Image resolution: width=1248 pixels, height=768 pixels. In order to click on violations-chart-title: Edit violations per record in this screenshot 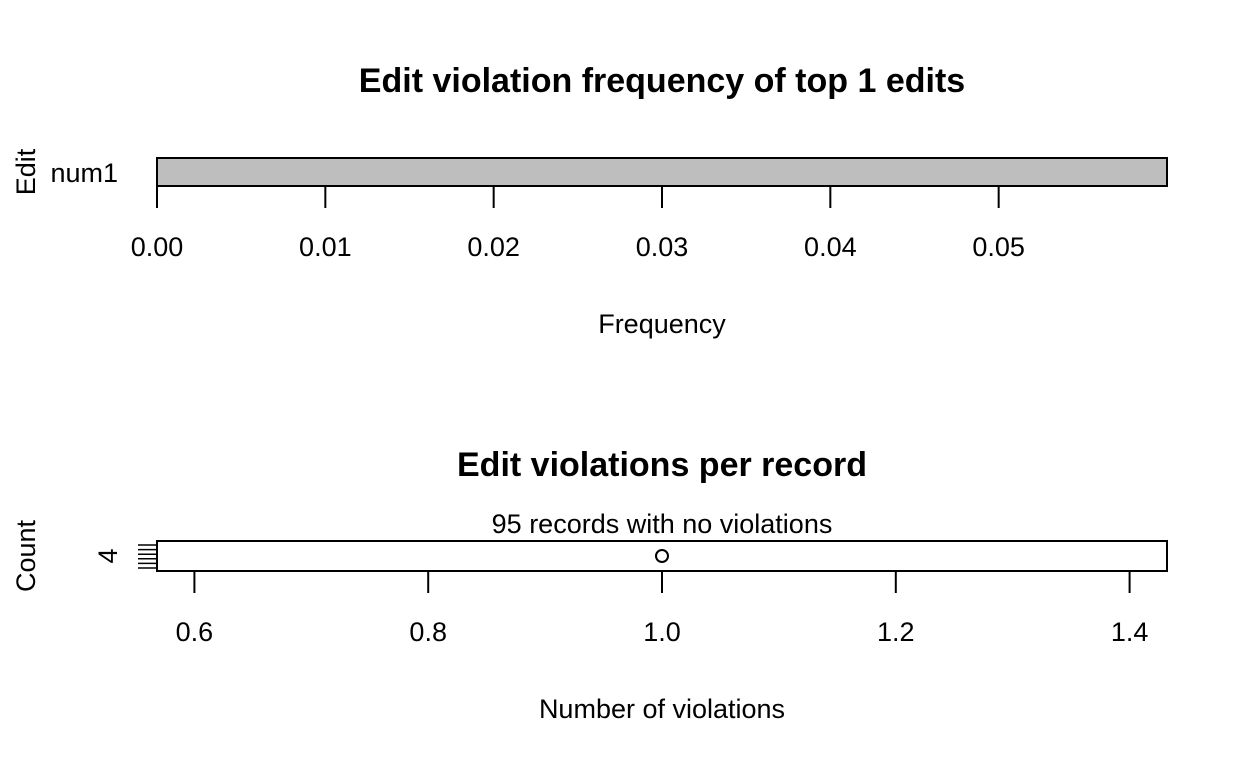, I will do `click(662, 465)`.